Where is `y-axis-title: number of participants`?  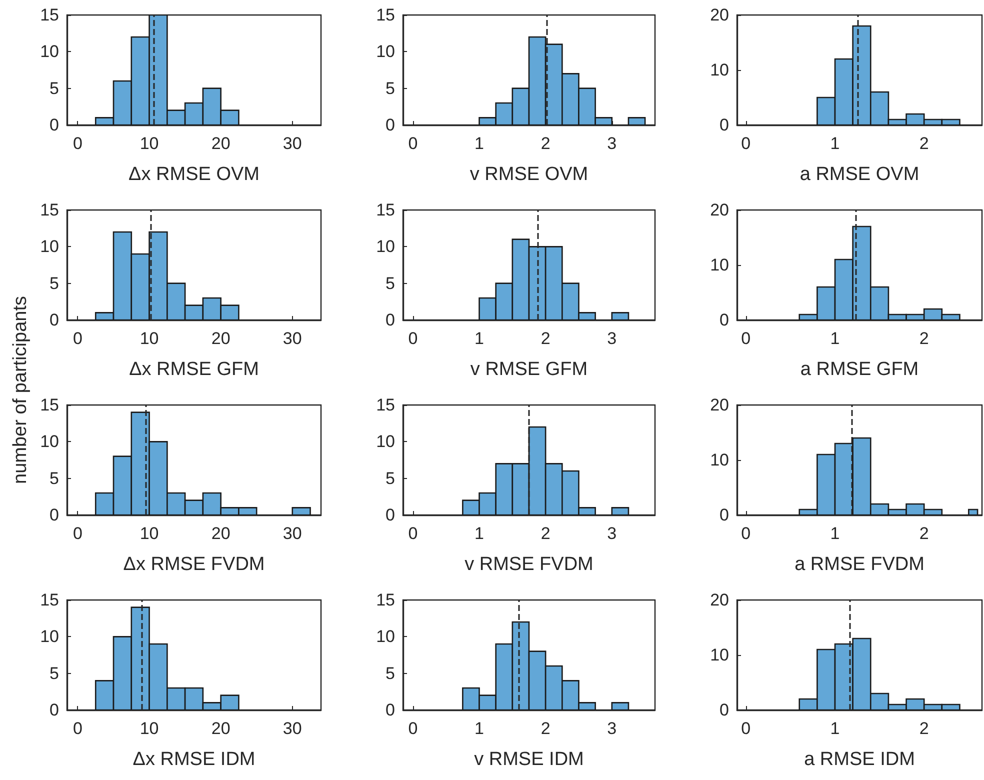
y-axis-title: number of participants is located at coordinates (21, 390).